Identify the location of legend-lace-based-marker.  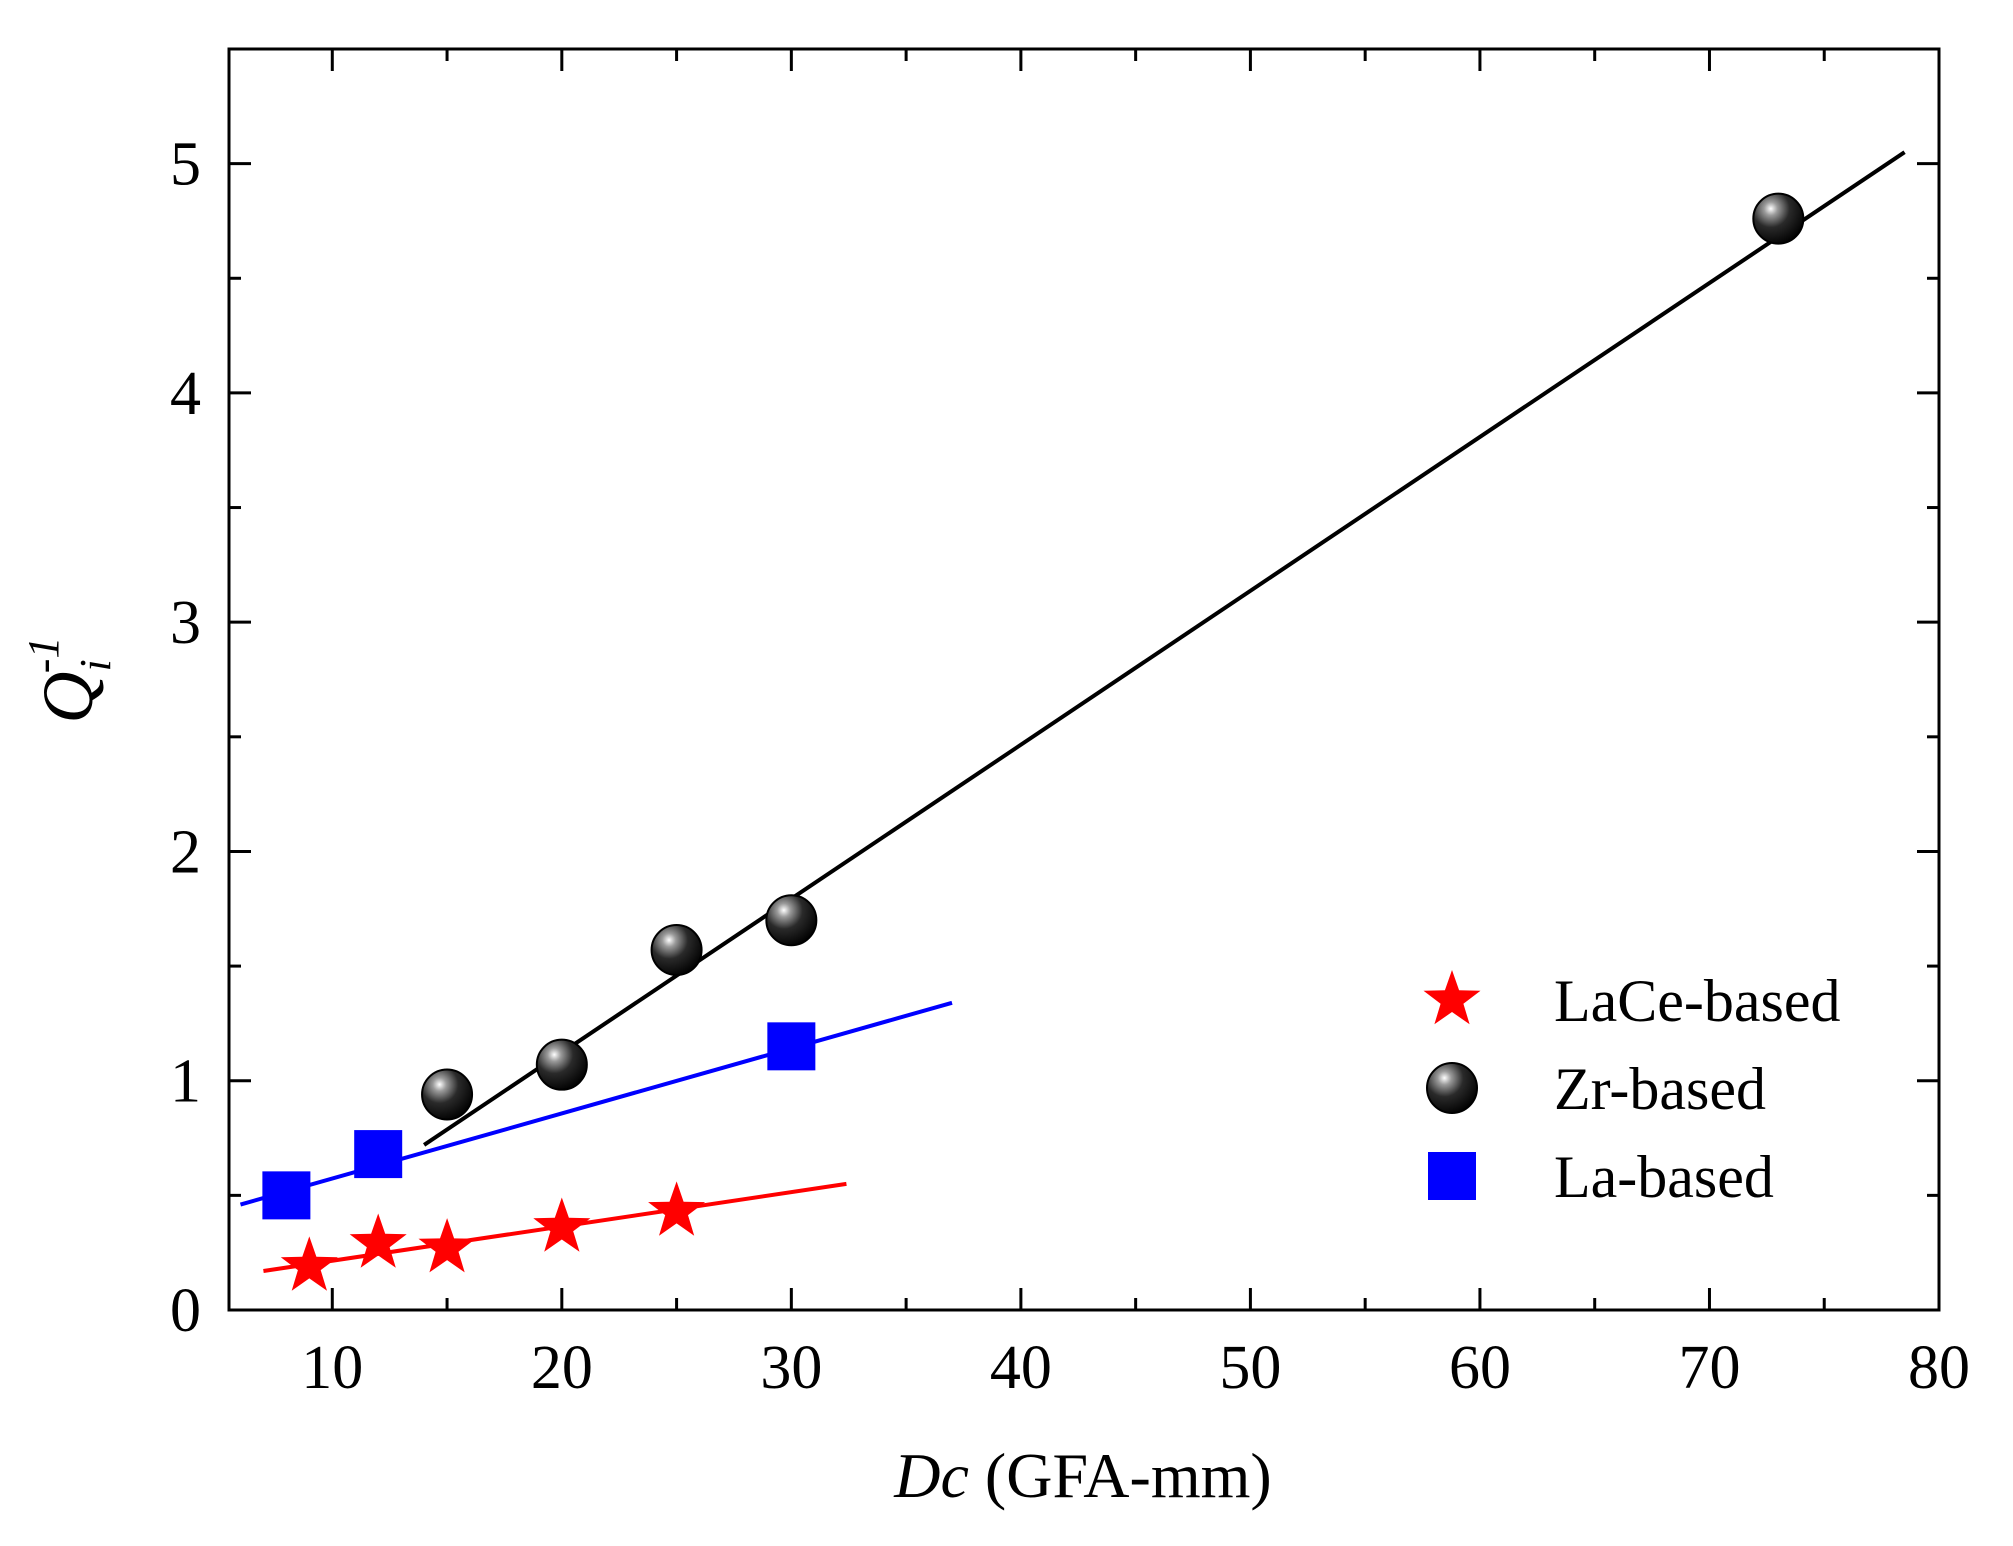
(1452, 997).